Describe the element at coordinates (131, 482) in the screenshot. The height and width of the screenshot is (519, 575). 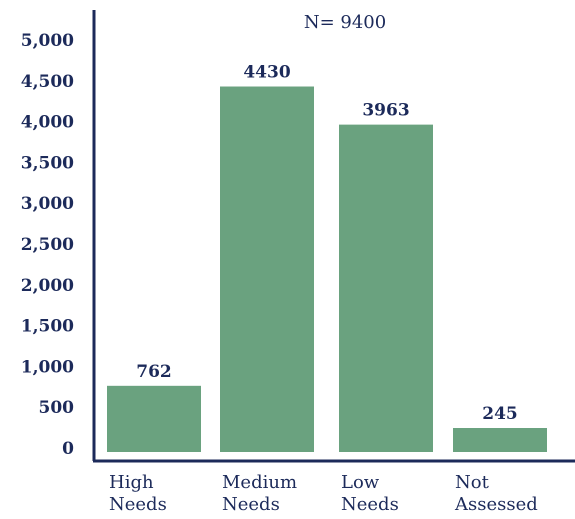
I see `x-category-label: High` at that location.